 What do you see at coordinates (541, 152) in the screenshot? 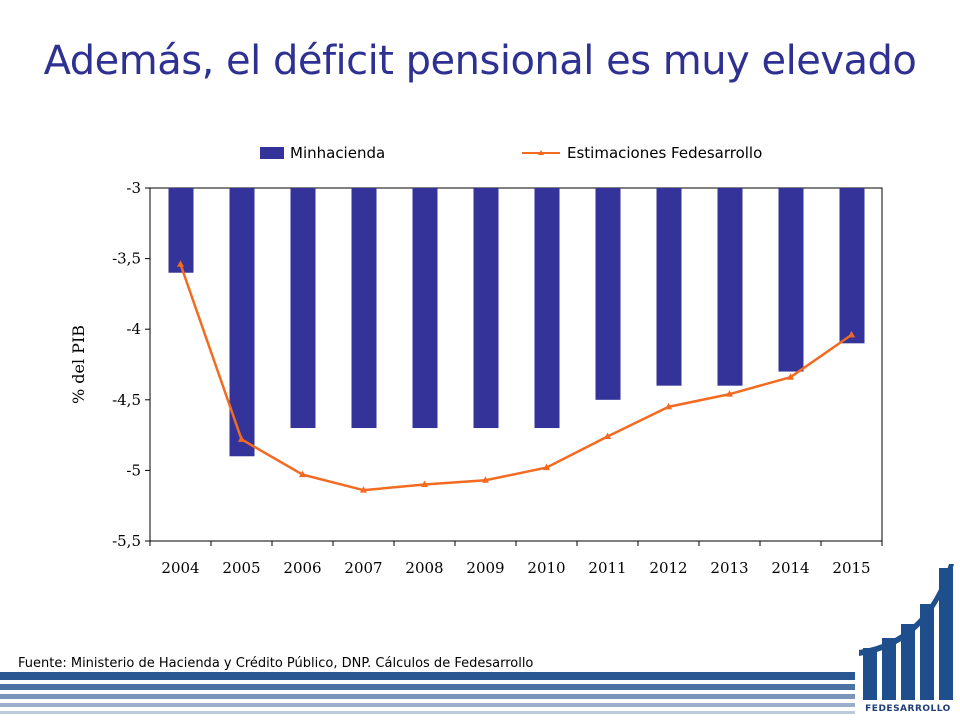
I see `legend-swatch-marker` at bounding box center [541, 152].